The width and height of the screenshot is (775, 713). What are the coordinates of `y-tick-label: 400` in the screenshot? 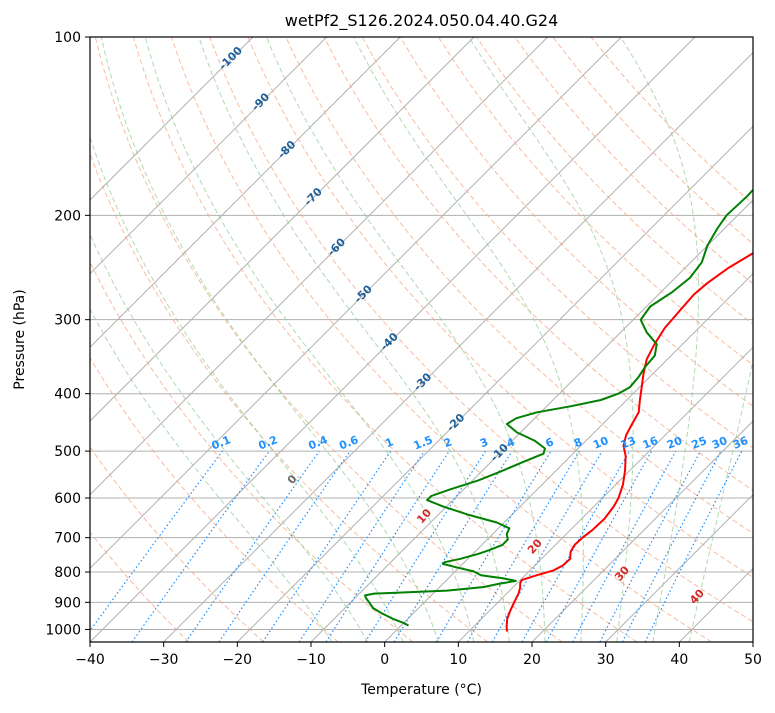 It's located at (67, 395).